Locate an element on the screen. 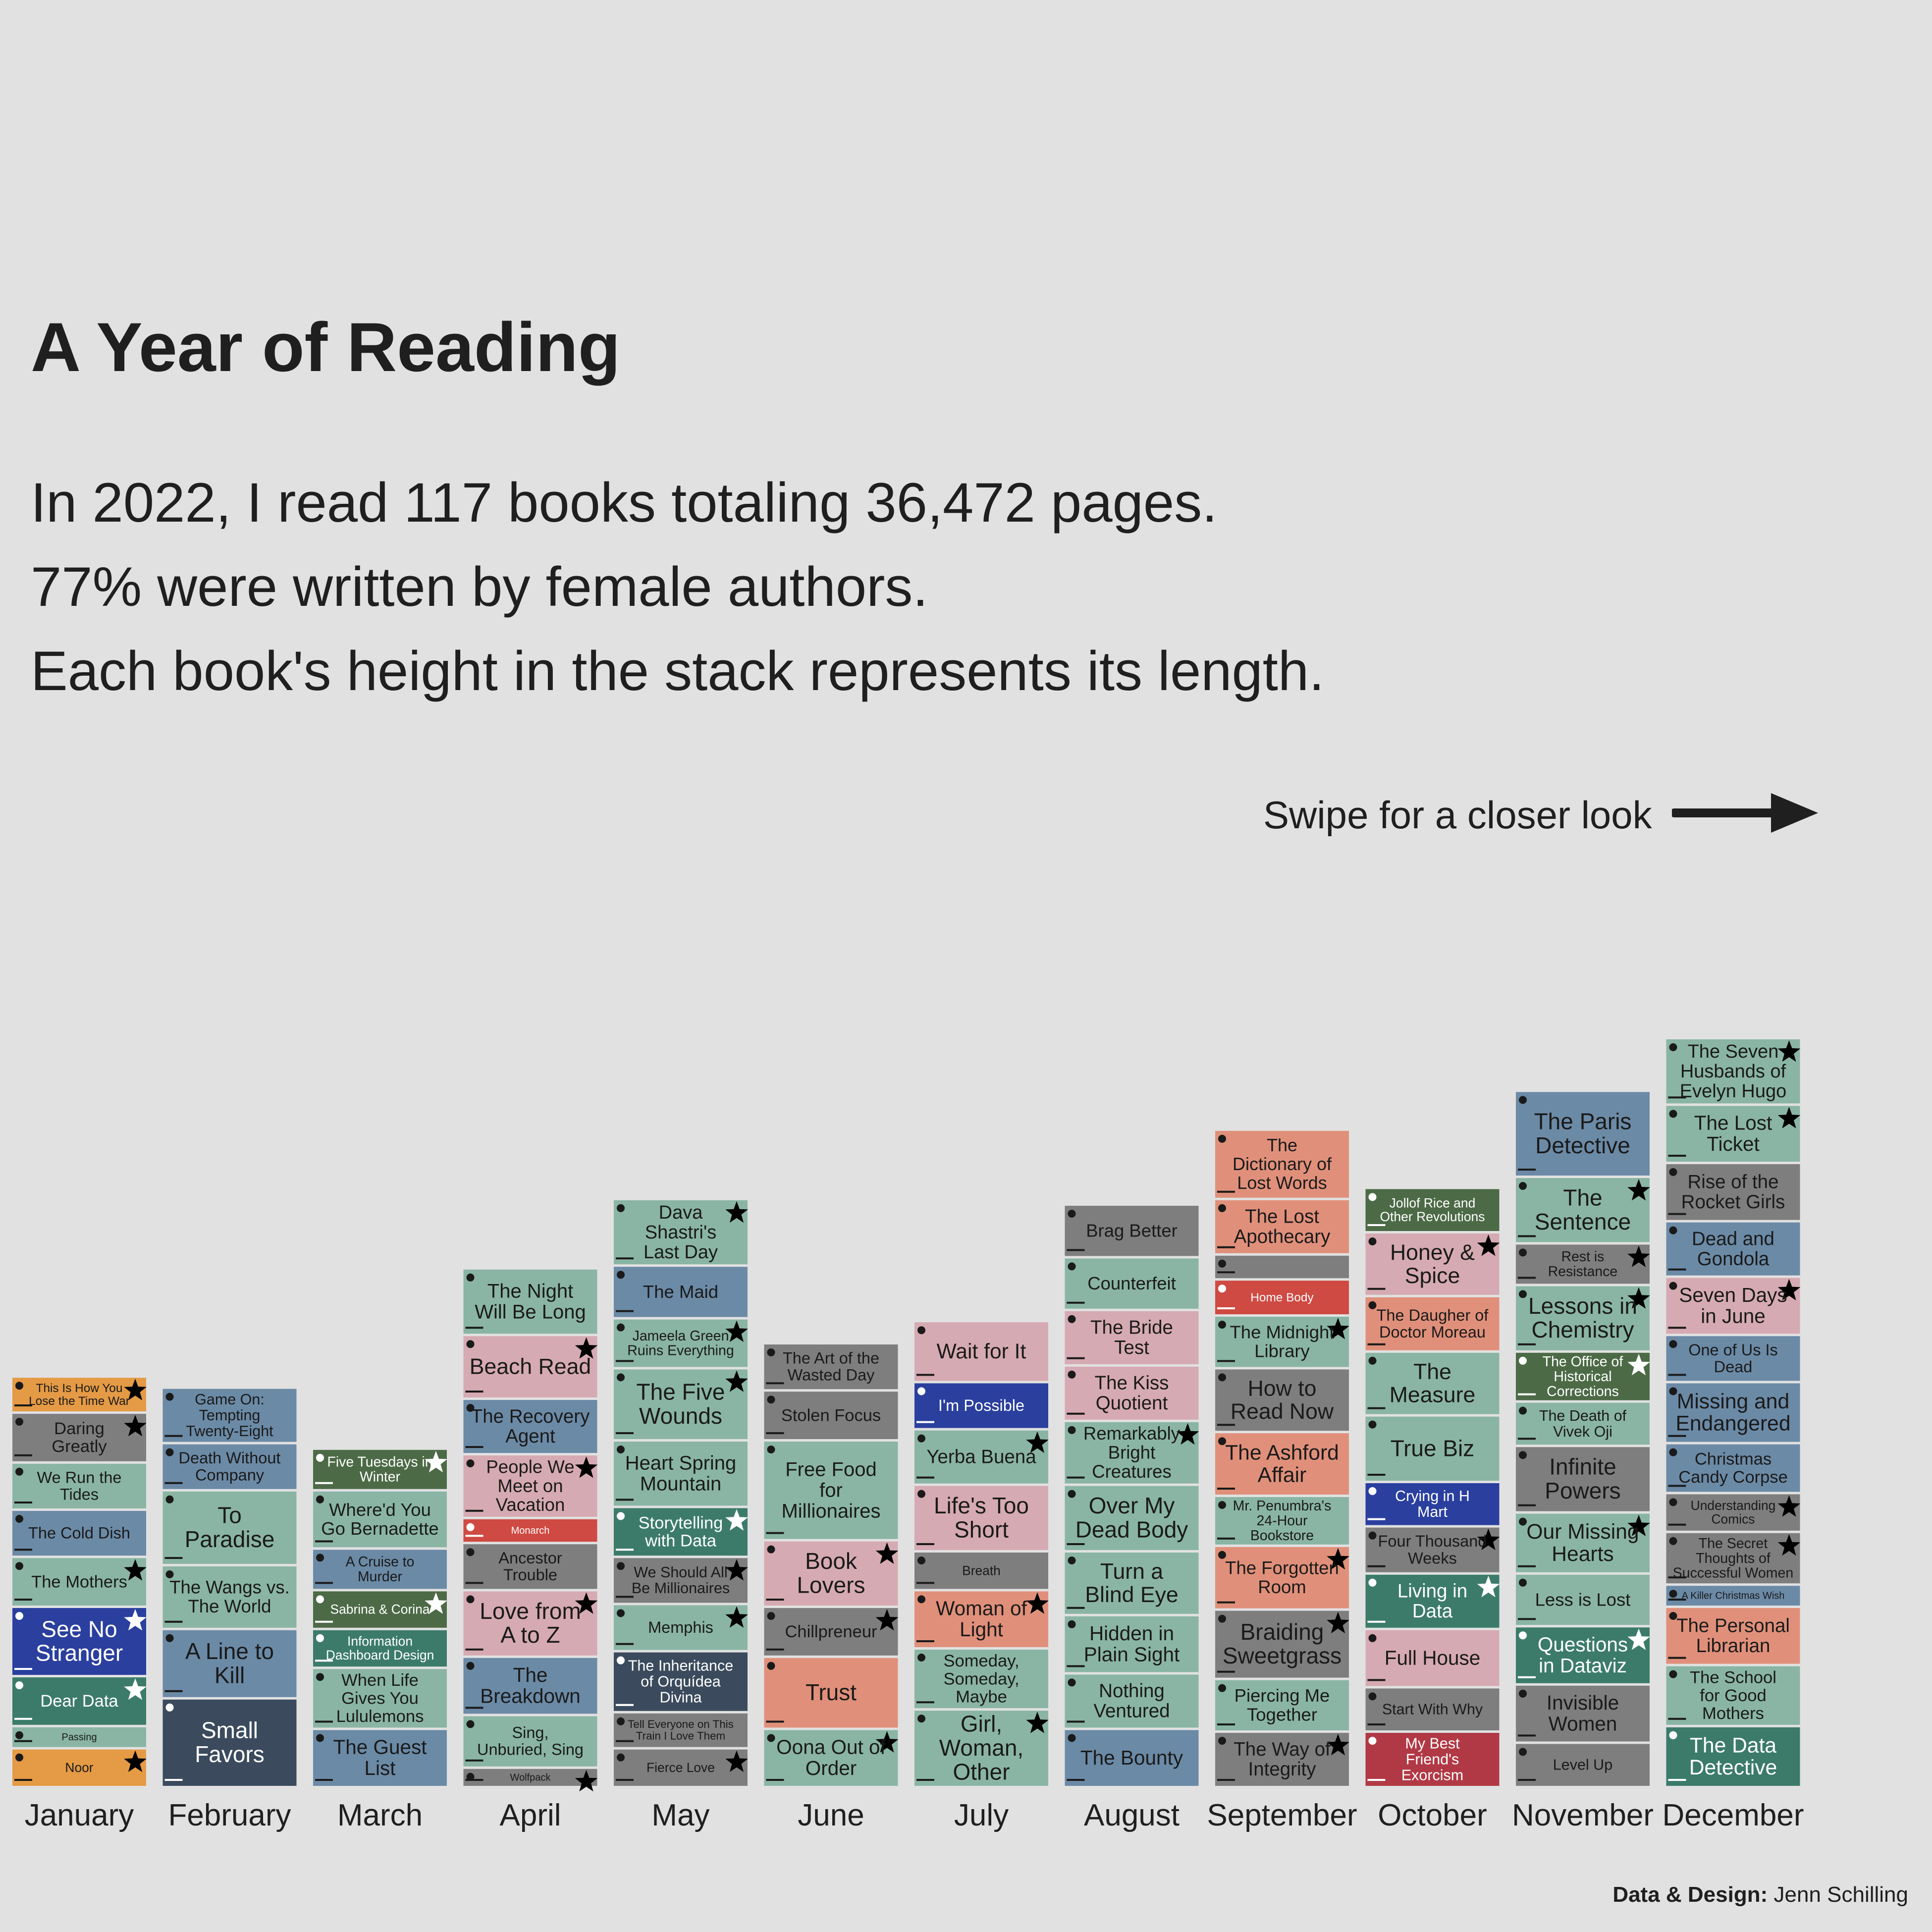 Image resolution: width=1932 pixels, height=1932 pixels. book: Chillpreneur is located at coordinates (831, 1632).